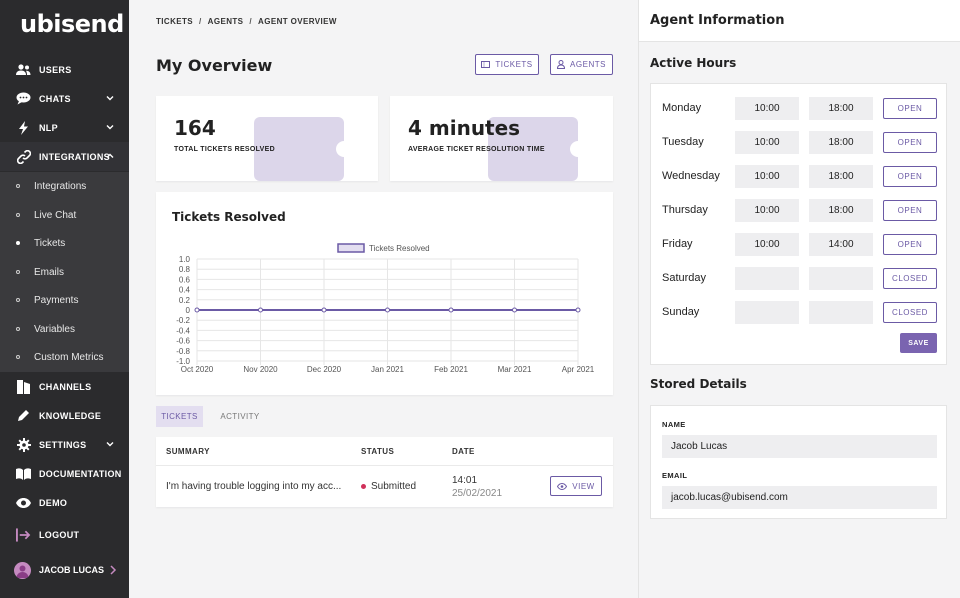 The height and width of the screenshot is (598, 960). I want to click on save-button: SAVE, so click(918, 343).